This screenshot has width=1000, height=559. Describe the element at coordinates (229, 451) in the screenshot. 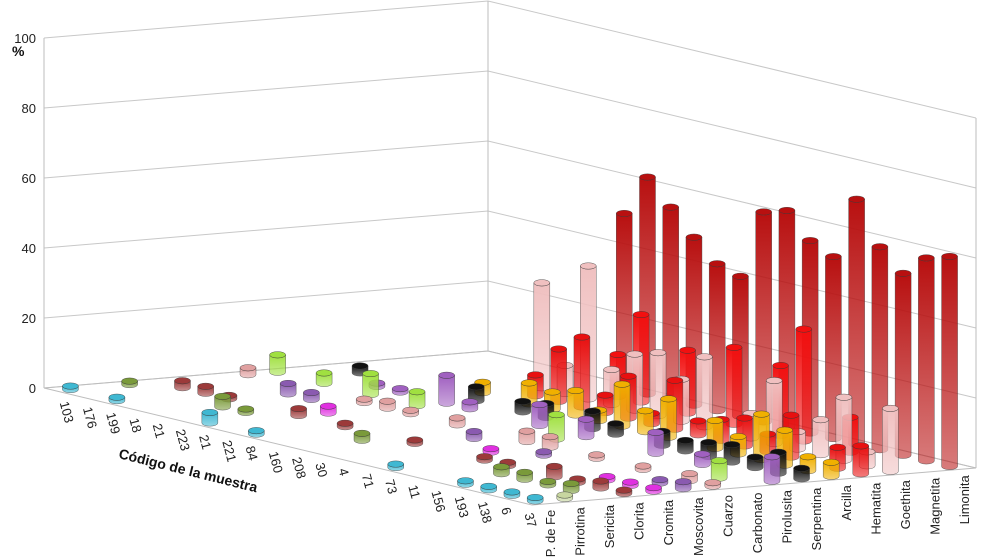

I see `x-tick-label: 221` at that location.